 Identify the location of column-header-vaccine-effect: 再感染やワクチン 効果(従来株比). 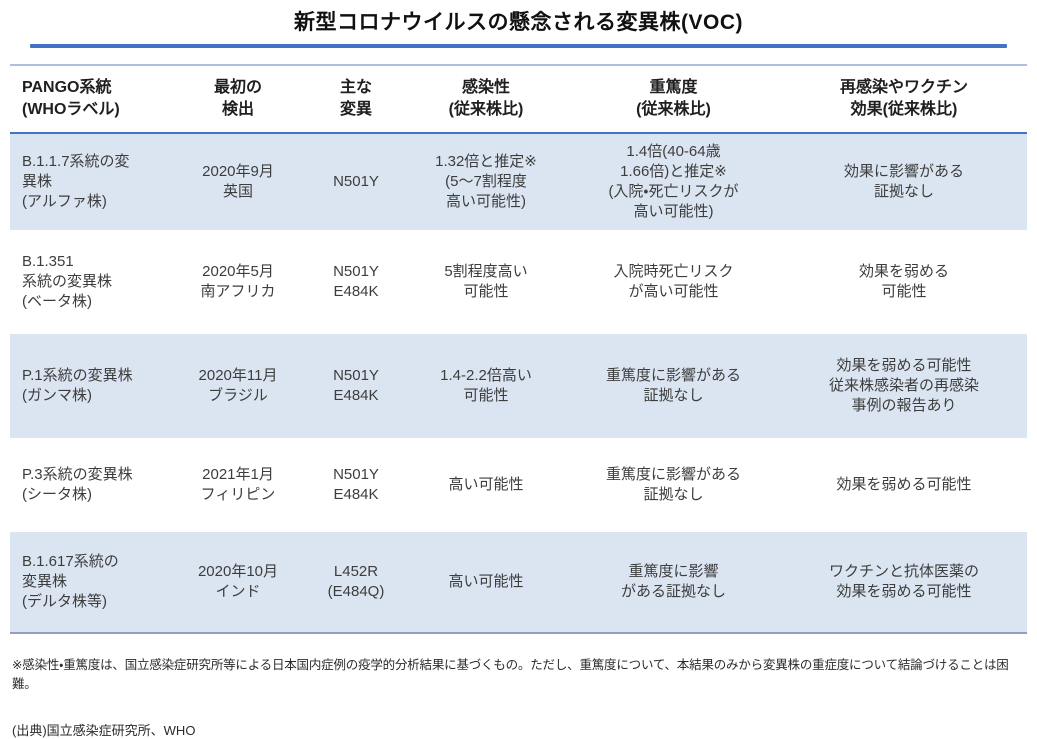
(903, 98).